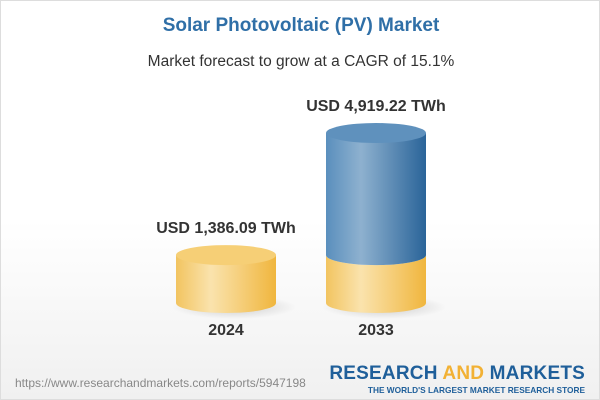 The height and width of the screenshot is (400, 600). I want to click on category-label: 2024, so click(226, 330).